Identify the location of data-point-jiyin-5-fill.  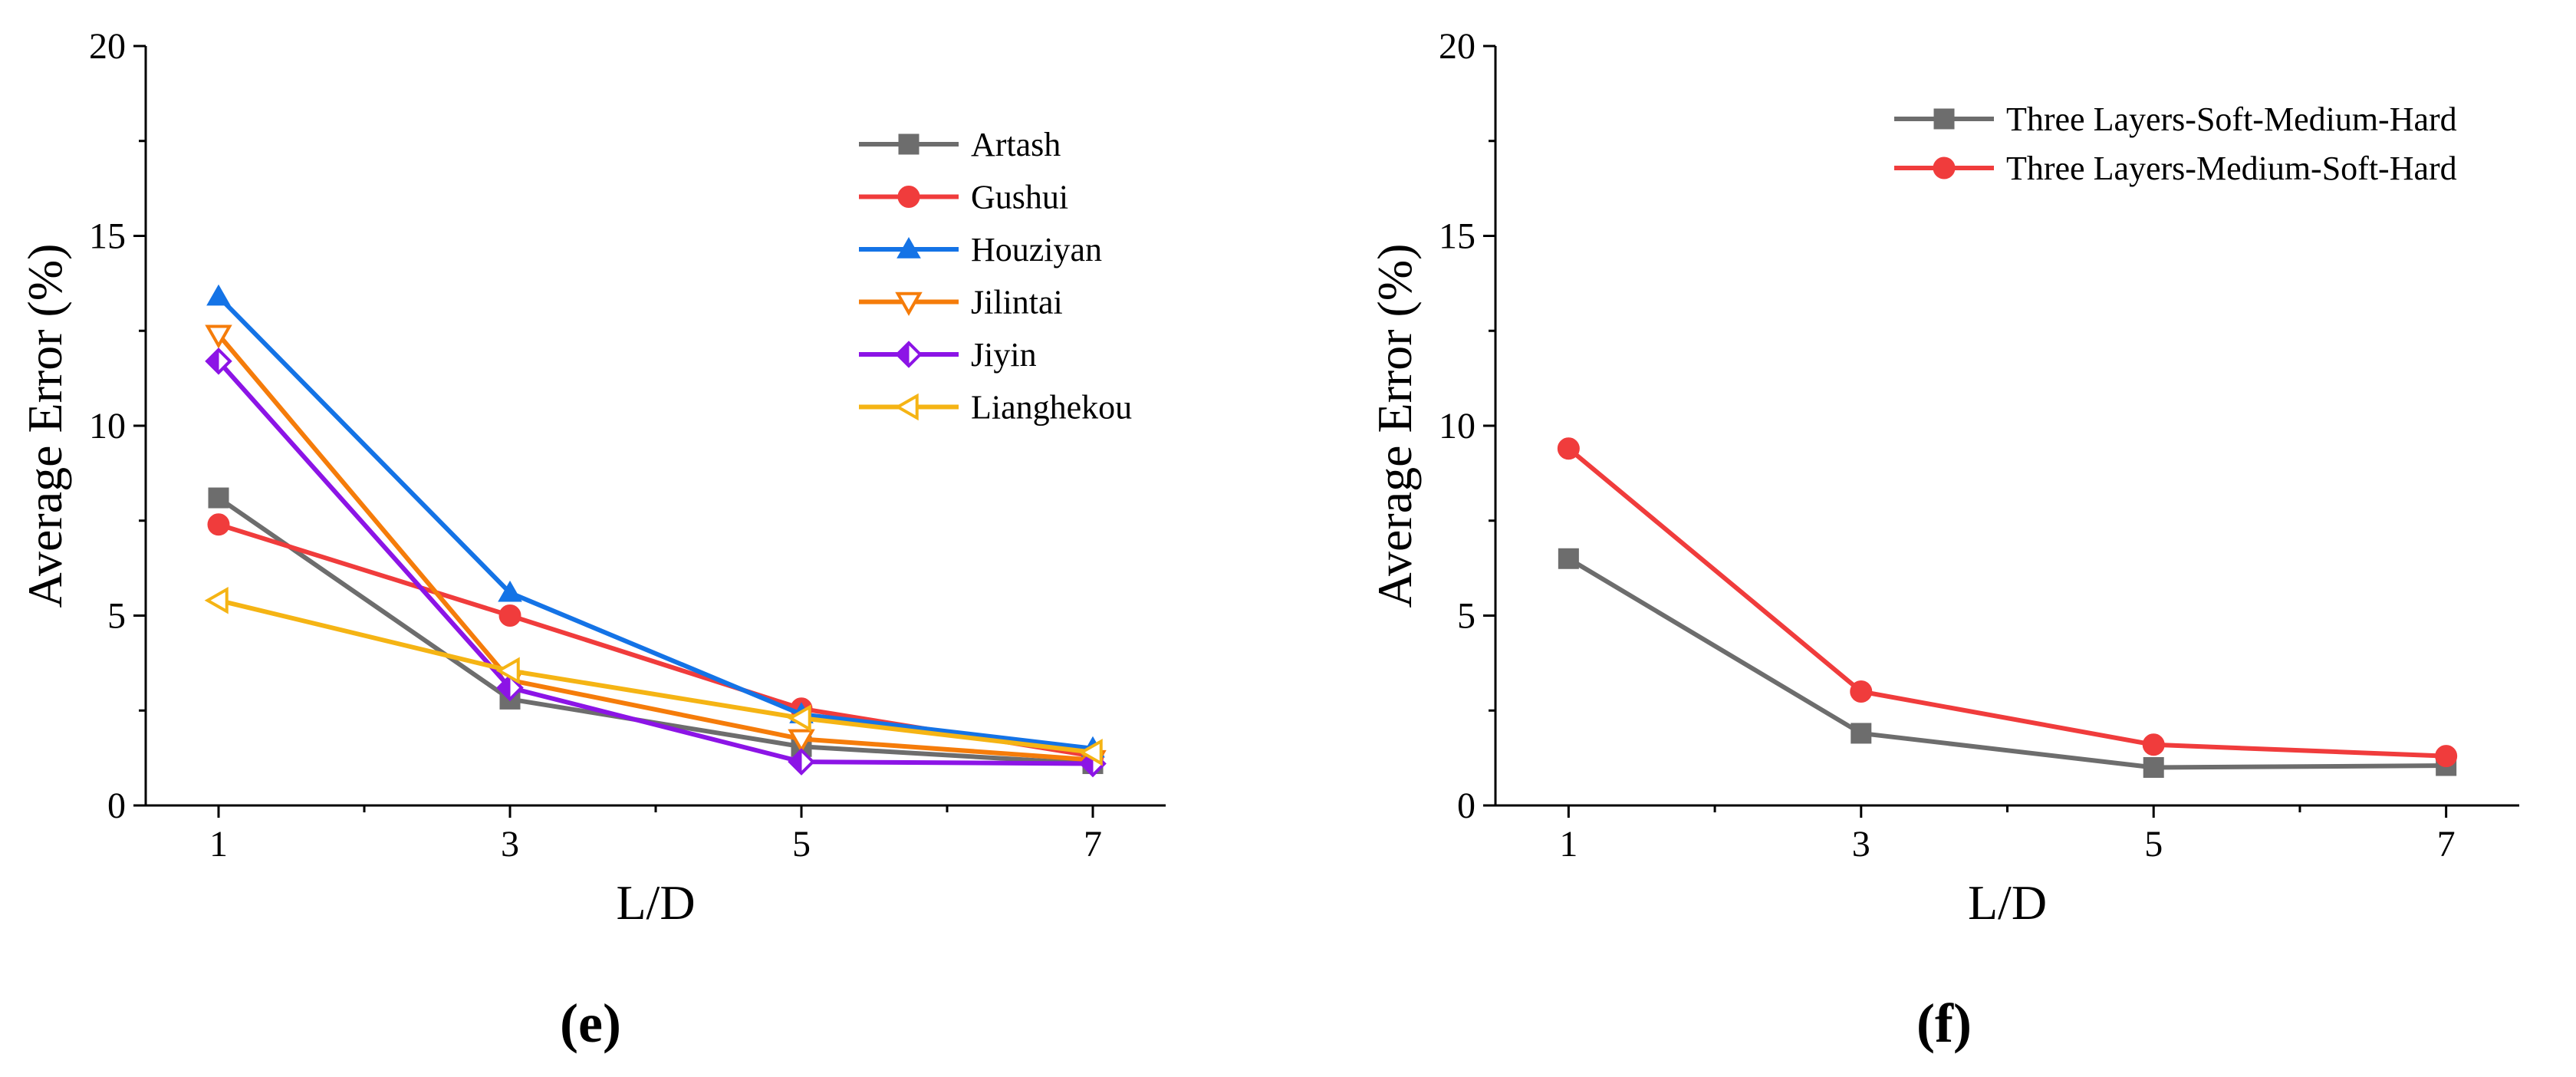
(795, 762).